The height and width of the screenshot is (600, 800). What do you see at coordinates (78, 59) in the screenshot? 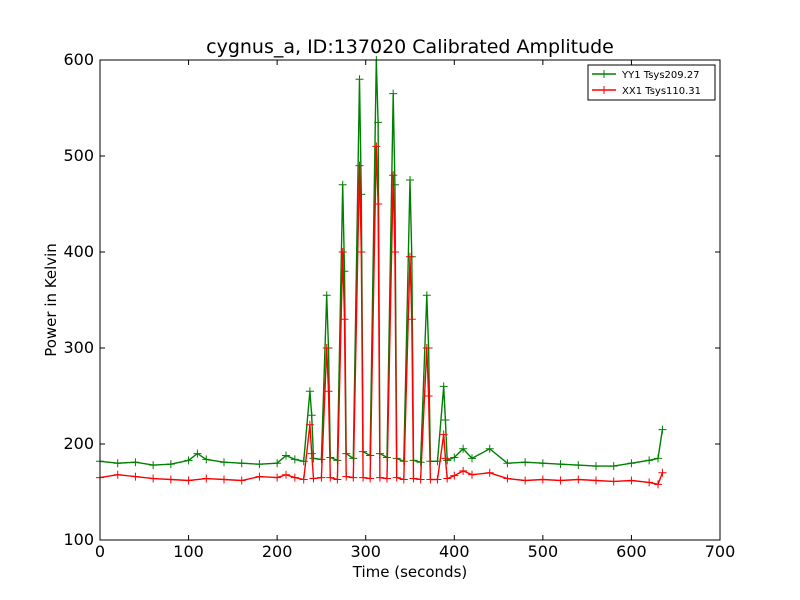
I see `y-tick-label: 600` at bounding box center [78, 59].